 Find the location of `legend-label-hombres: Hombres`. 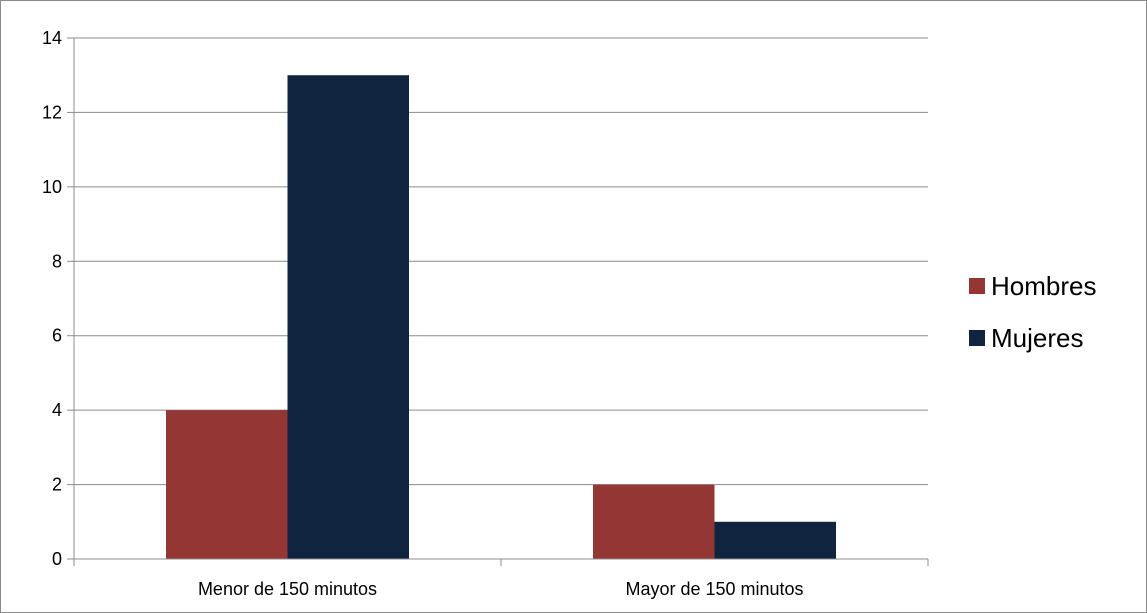

legend-label-hombres: Hombres is located at coordinates (1043, 286).